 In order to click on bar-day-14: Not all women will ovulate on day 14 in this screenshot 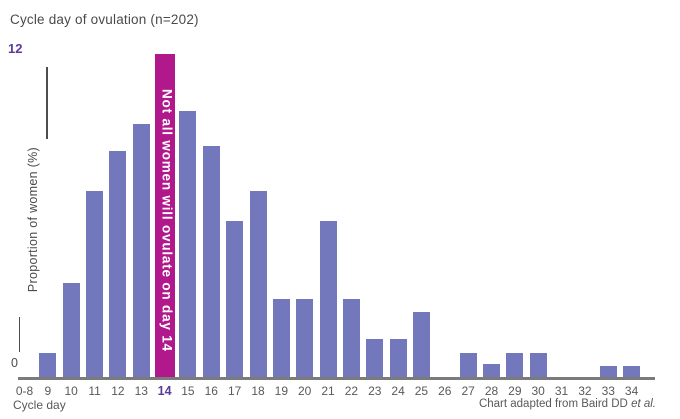, I will do `click(164, 215)`.